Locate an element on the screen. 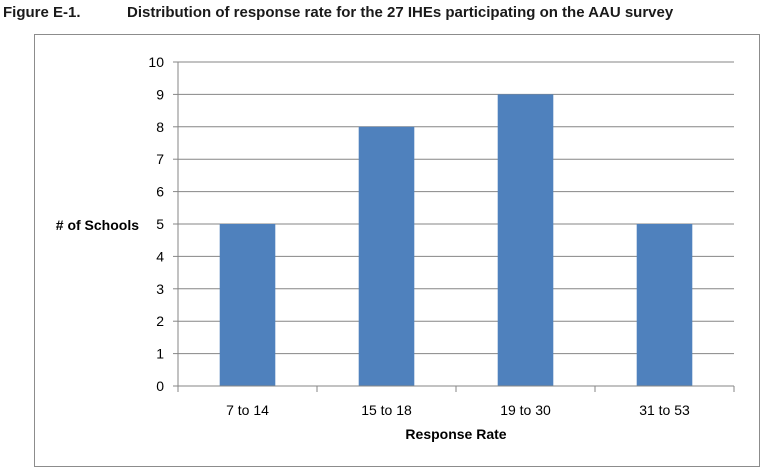  y-axis-title: # of Schools is located at coordinates (97, 225).